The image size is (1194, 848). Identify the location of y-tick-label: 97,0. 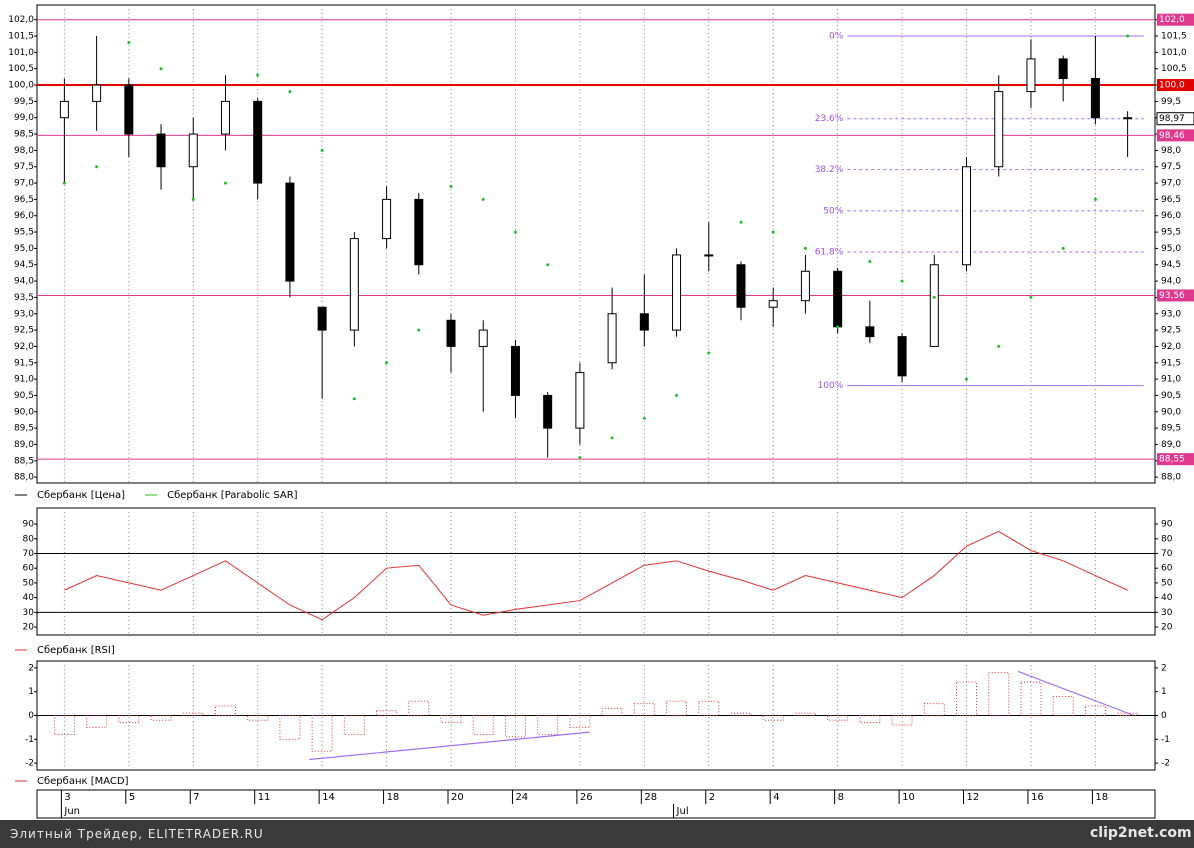
(1171, 184).